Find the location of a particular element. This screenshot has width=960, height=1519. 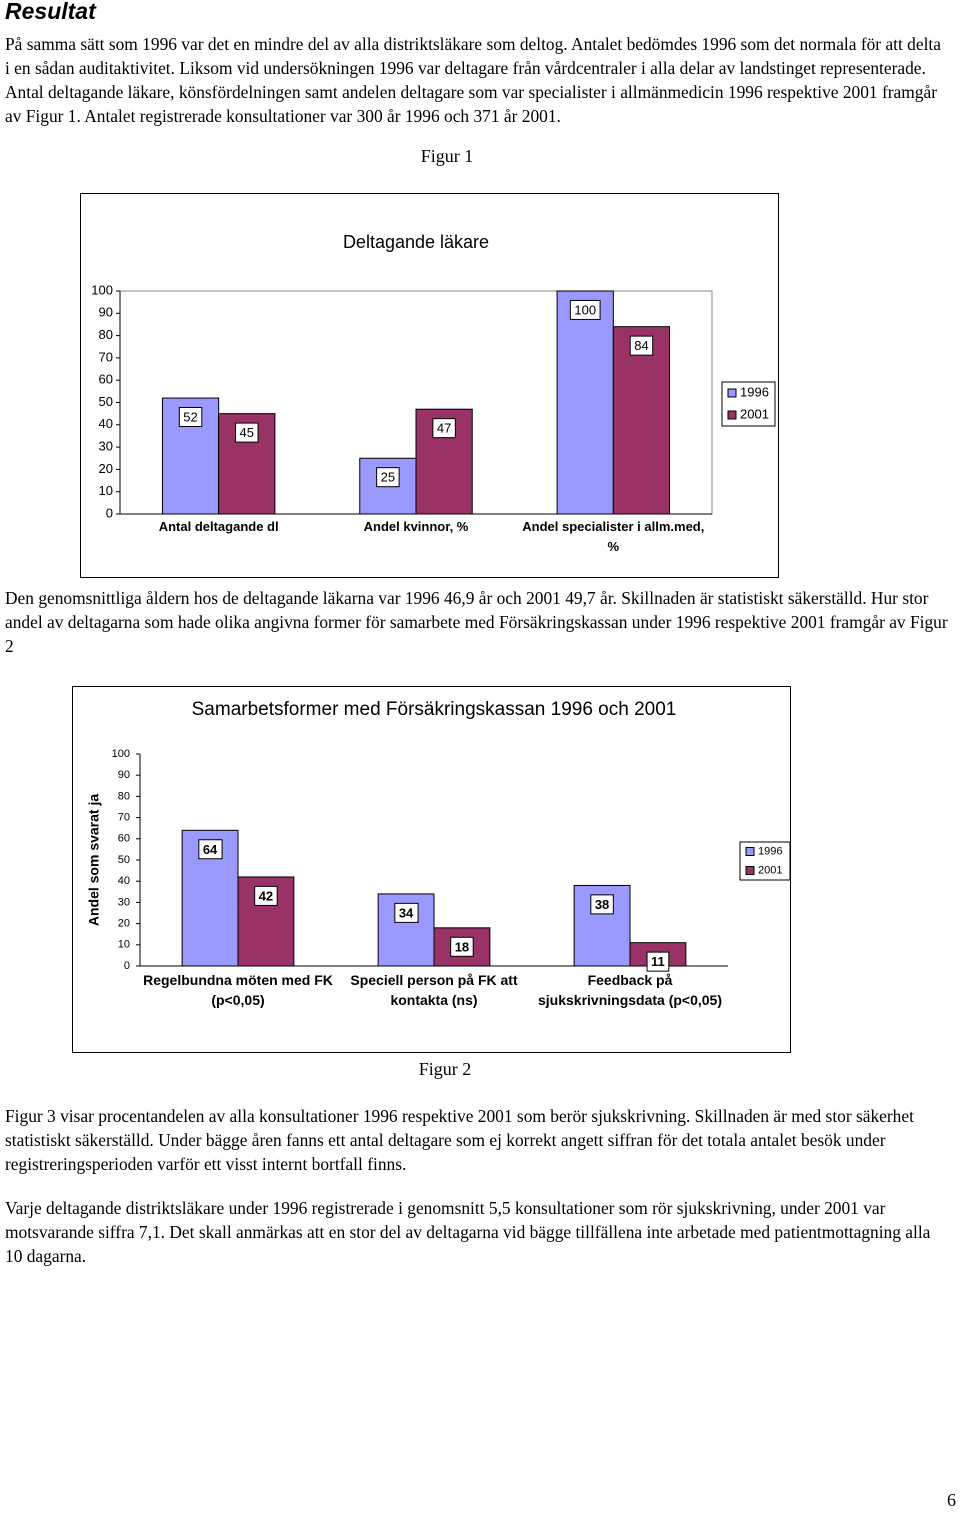

data-label: 25 is located at coordinates (388, 477).